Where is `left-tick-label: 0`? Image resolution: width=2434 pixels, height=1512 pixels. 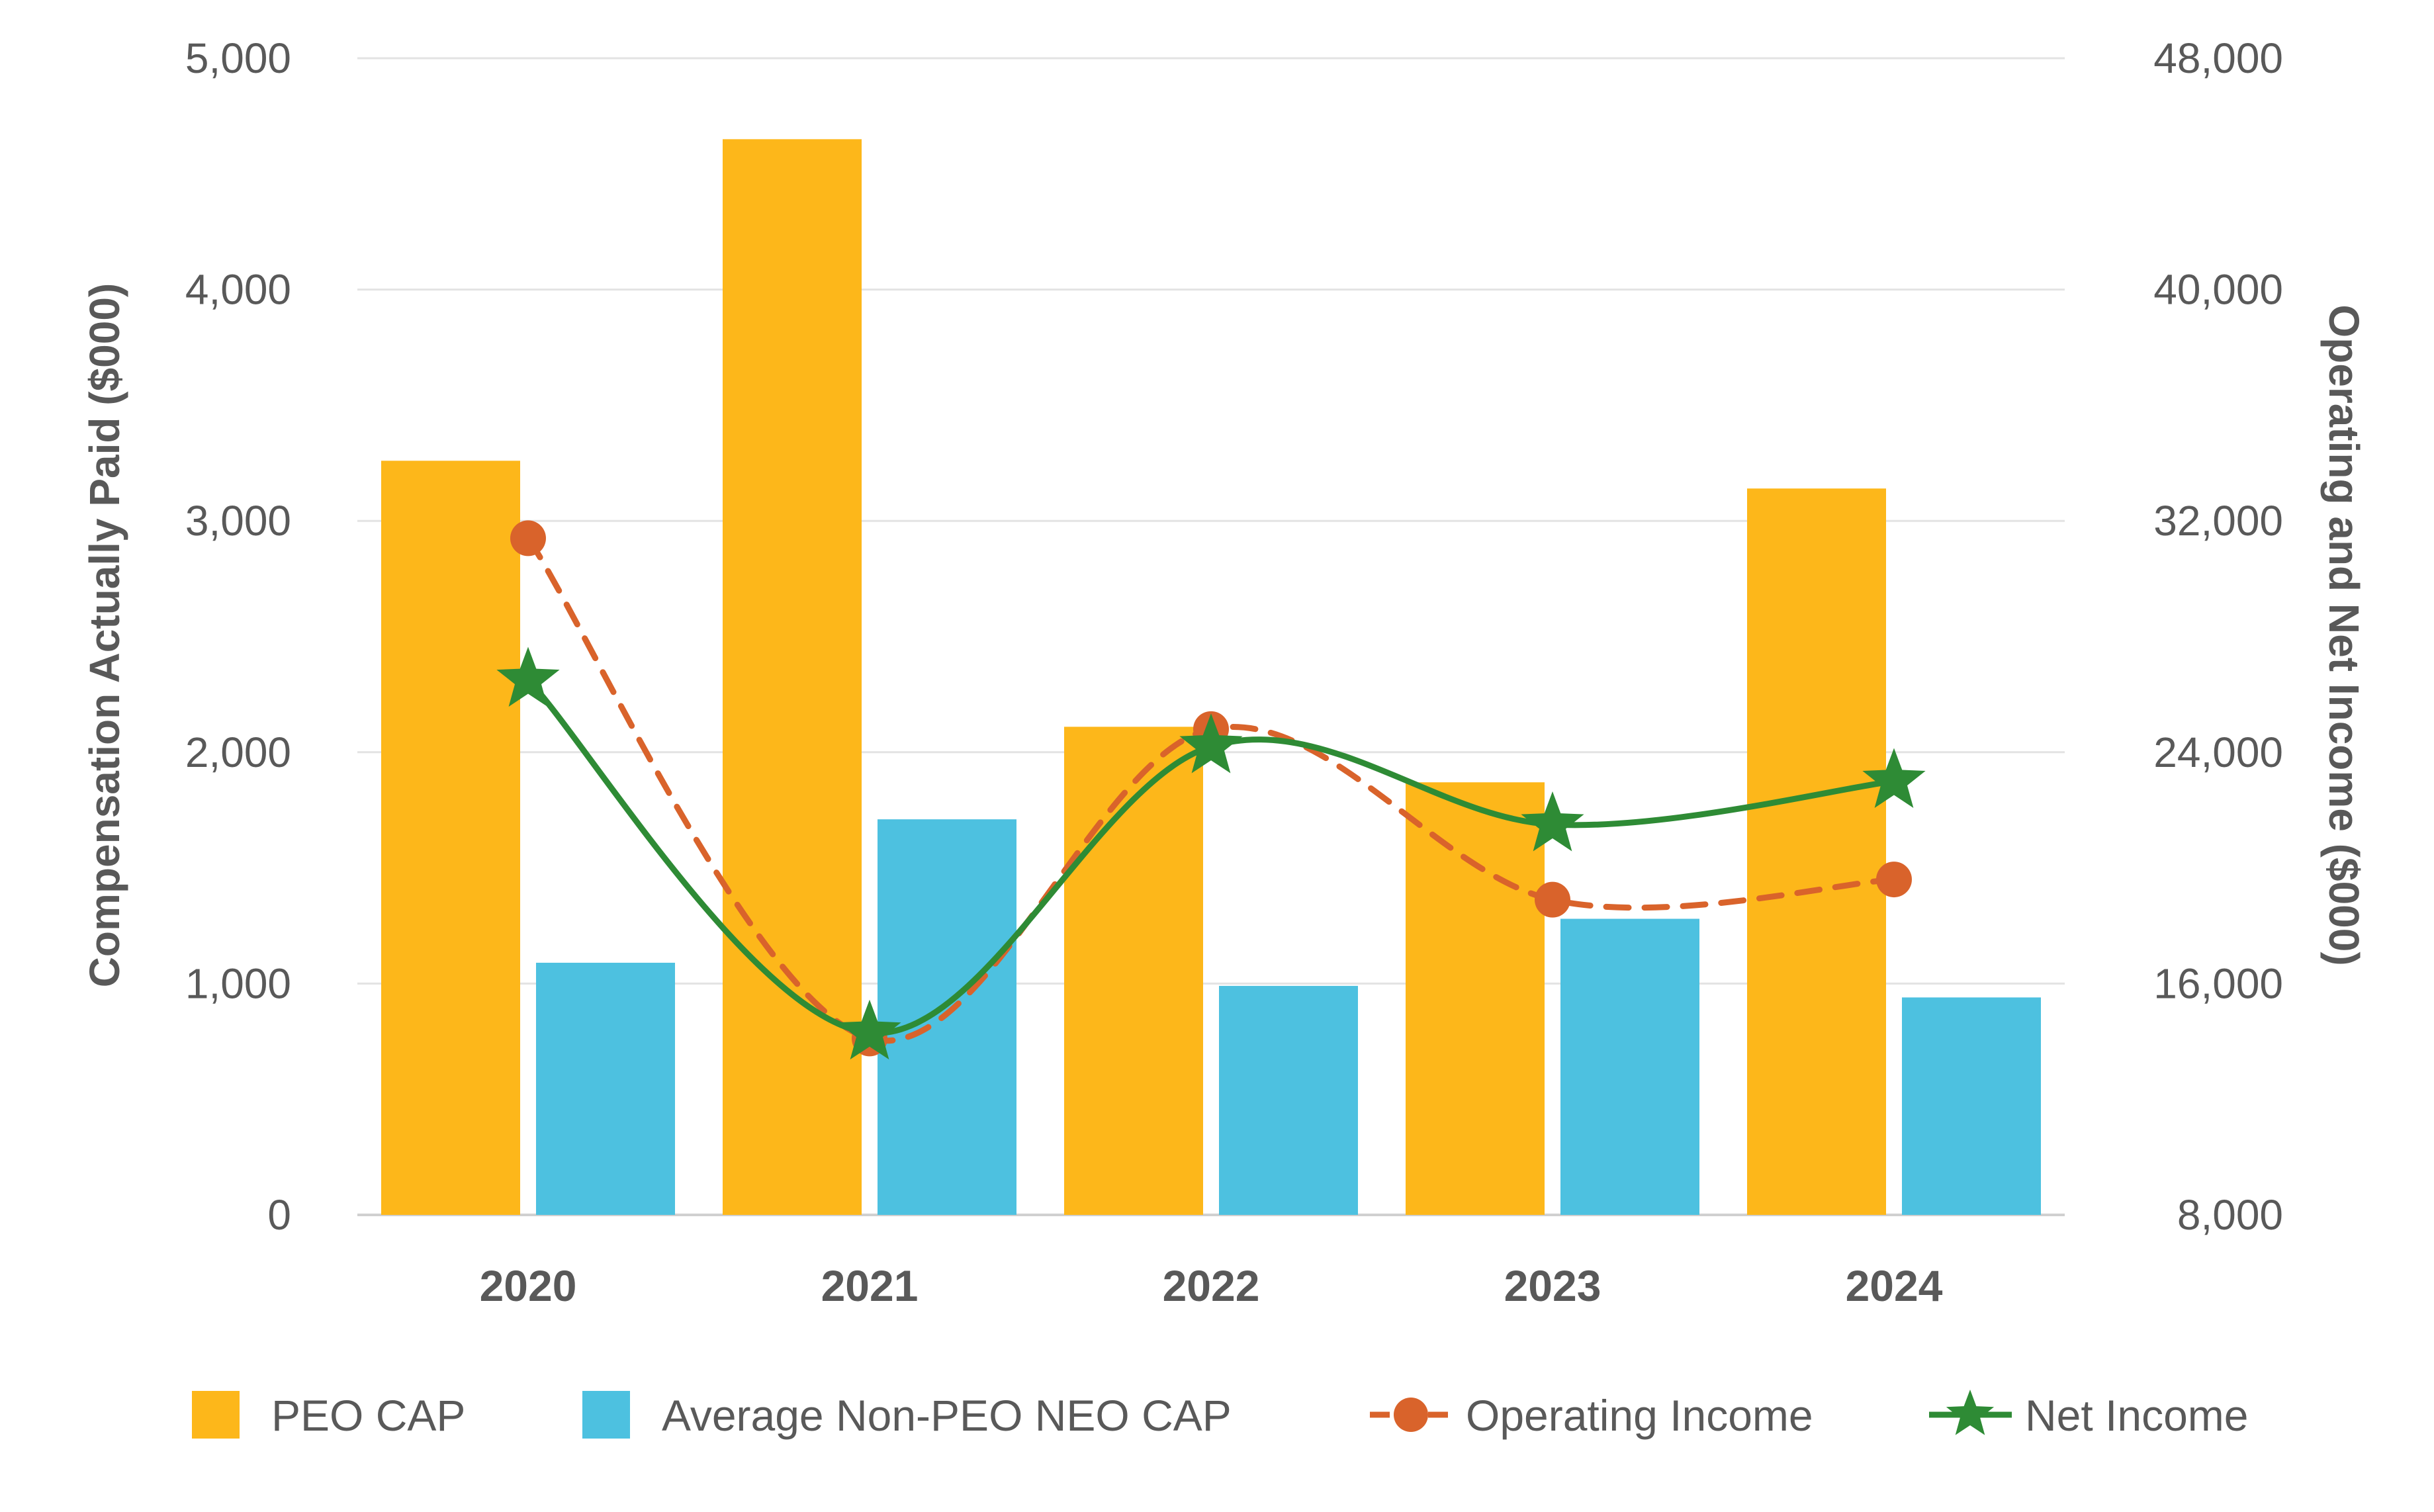
left-tick-label: 0 is located at coordinates (279, 1215).